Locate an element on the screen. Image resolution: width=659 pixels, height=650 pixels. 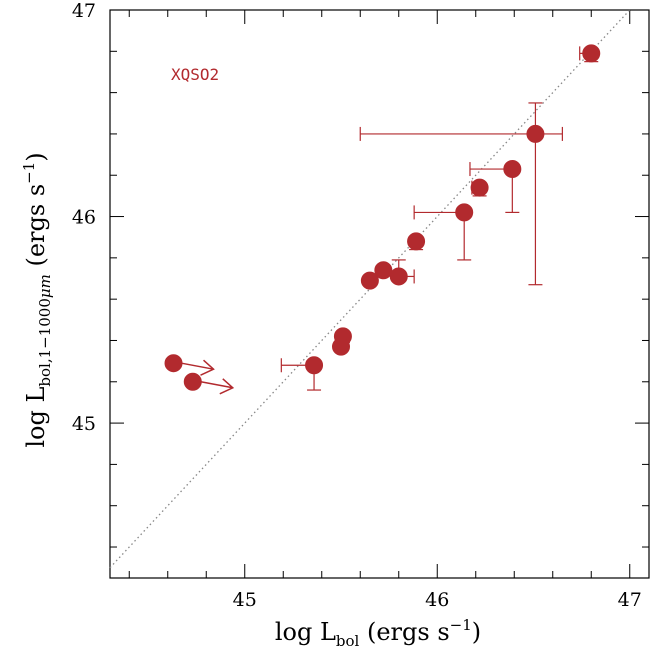
x-tick-label: 45 is located at coordinates (245, 600).